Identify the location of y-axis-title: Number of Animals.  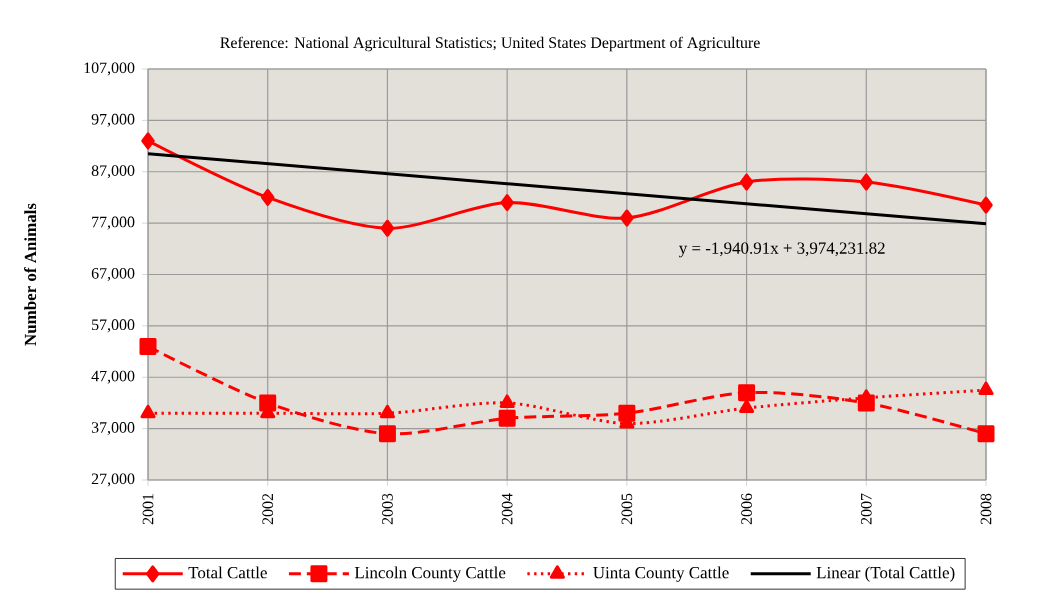
(30, 274).